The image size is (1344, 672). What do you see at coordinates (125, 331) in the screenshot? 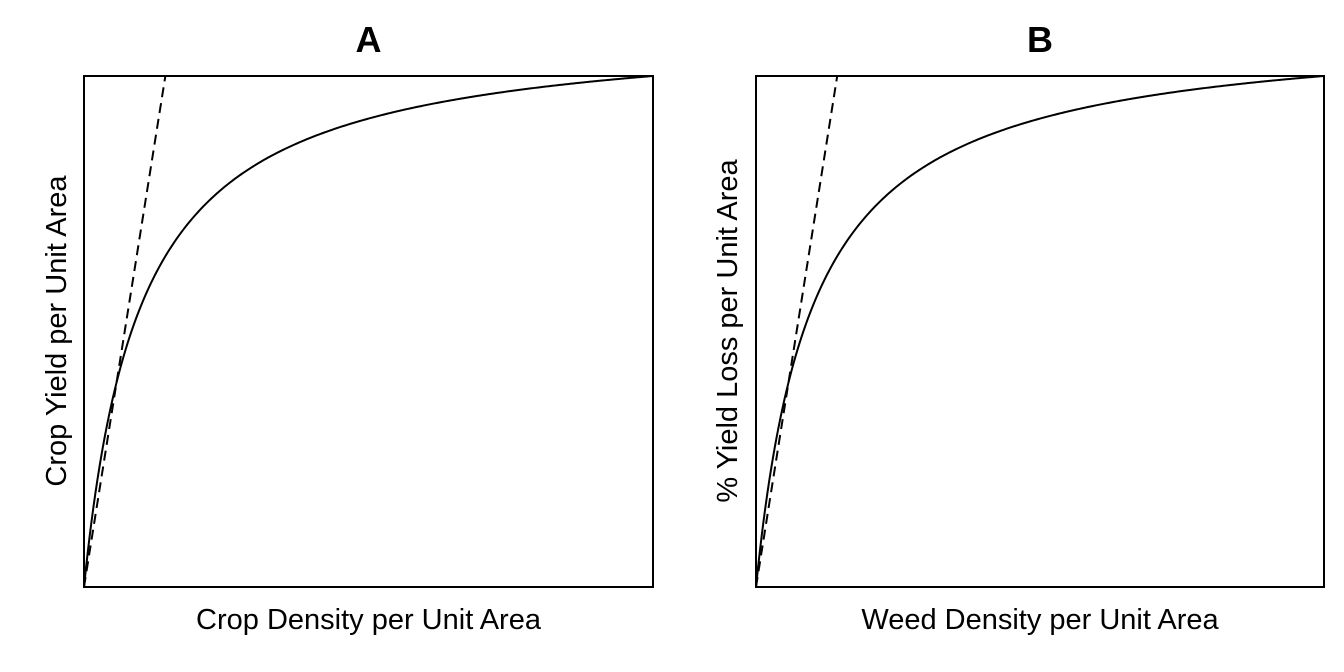
I see `panel-a-initial-slope-line` at bounding box center [125, 331].